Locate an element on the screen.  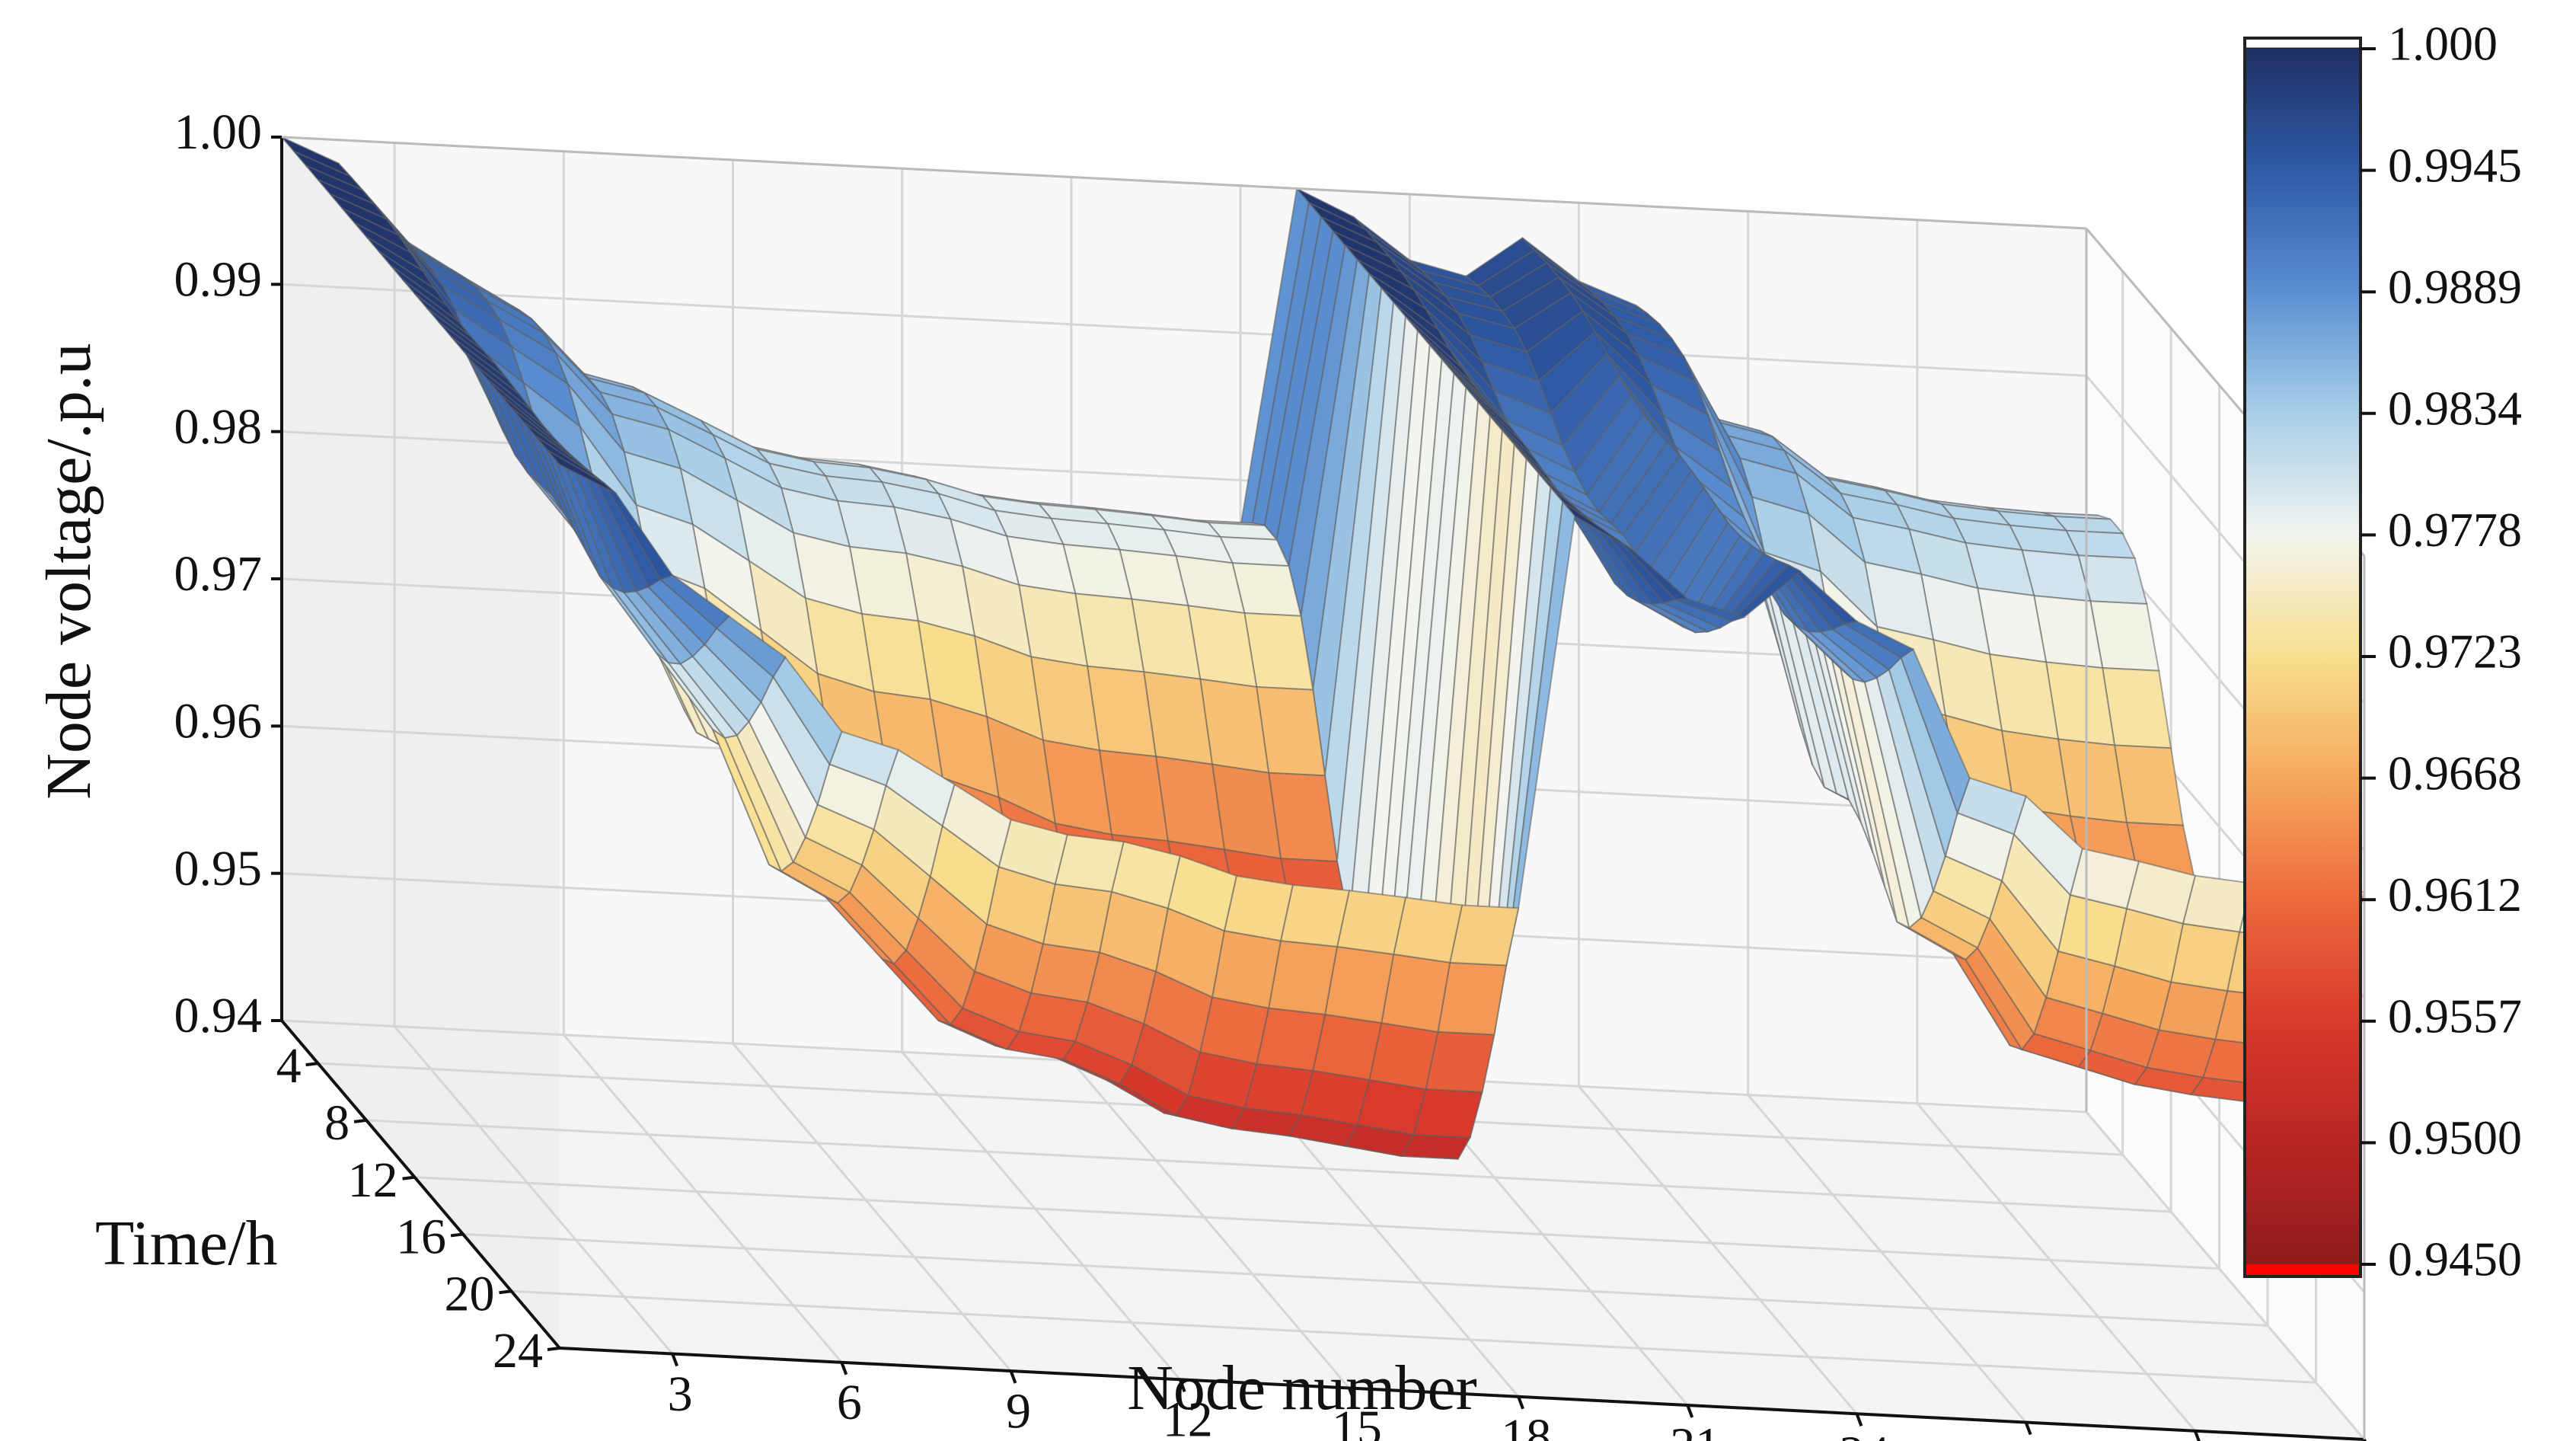
y-tick-label: 20 is located at coordinates (470, 1293).